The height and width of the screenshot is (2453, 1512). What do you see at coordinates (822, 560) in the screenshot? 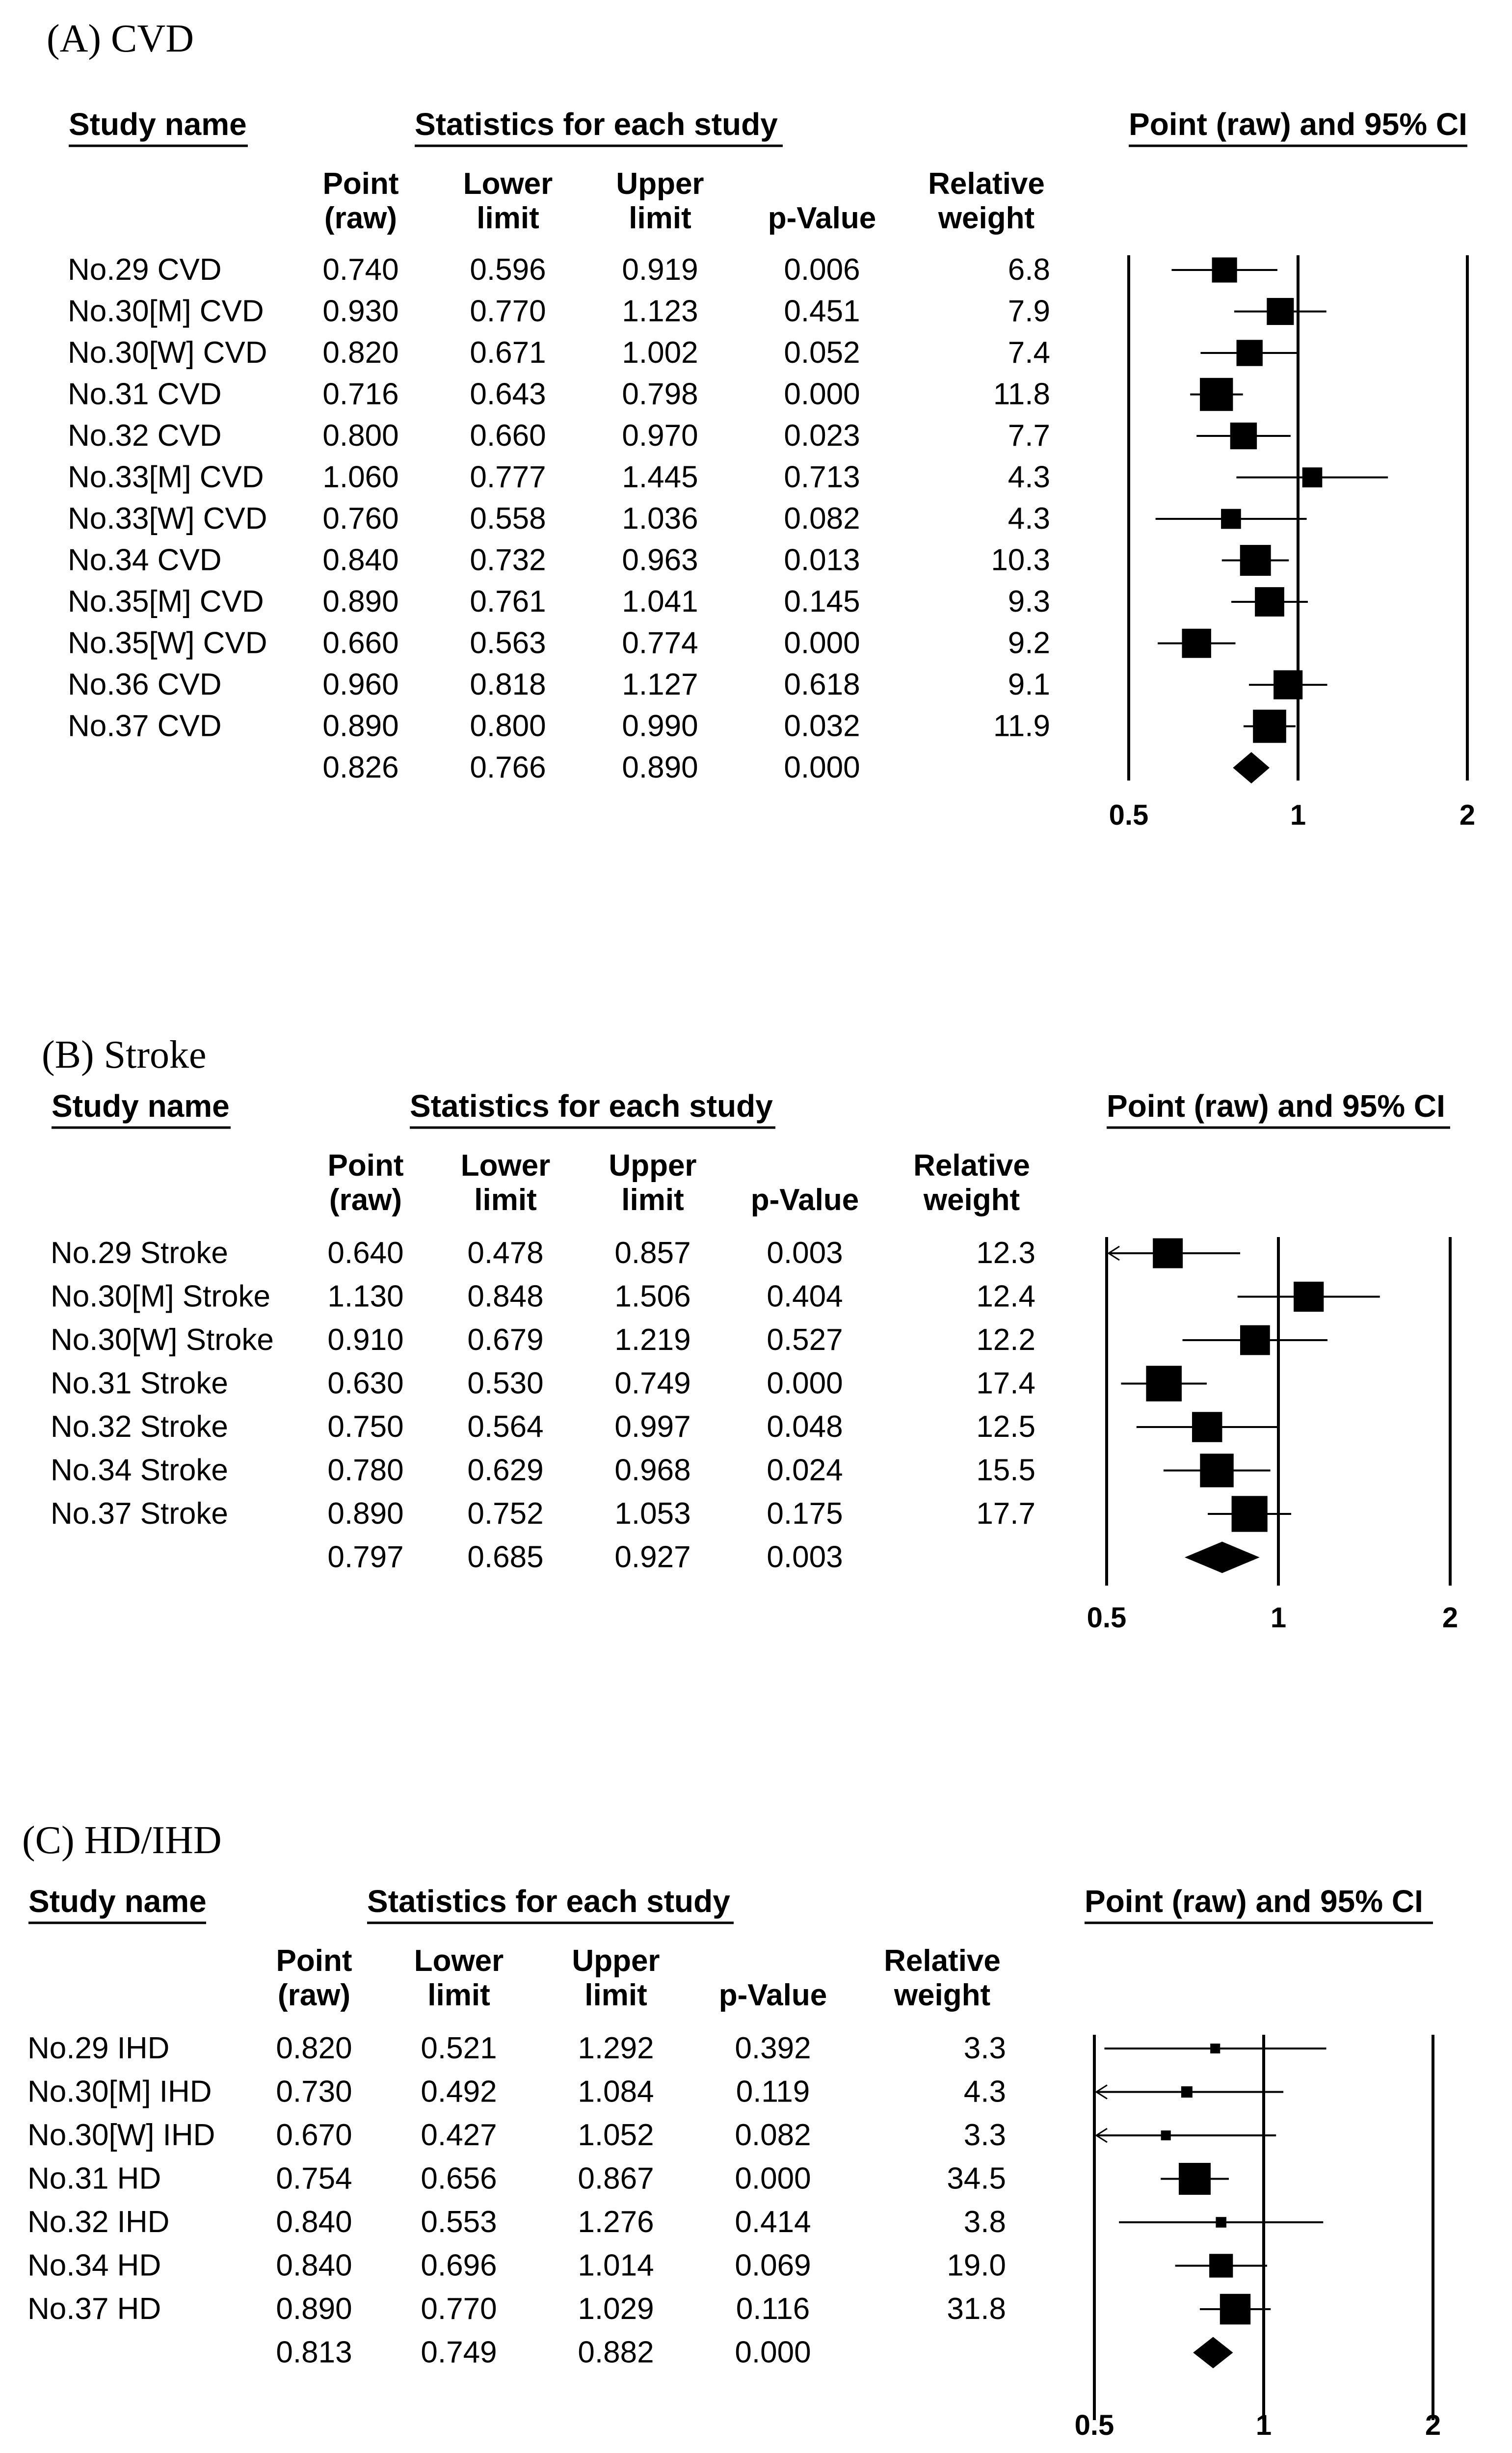
I see `stat-cell: 0.013` at bounding box center [822, 560].